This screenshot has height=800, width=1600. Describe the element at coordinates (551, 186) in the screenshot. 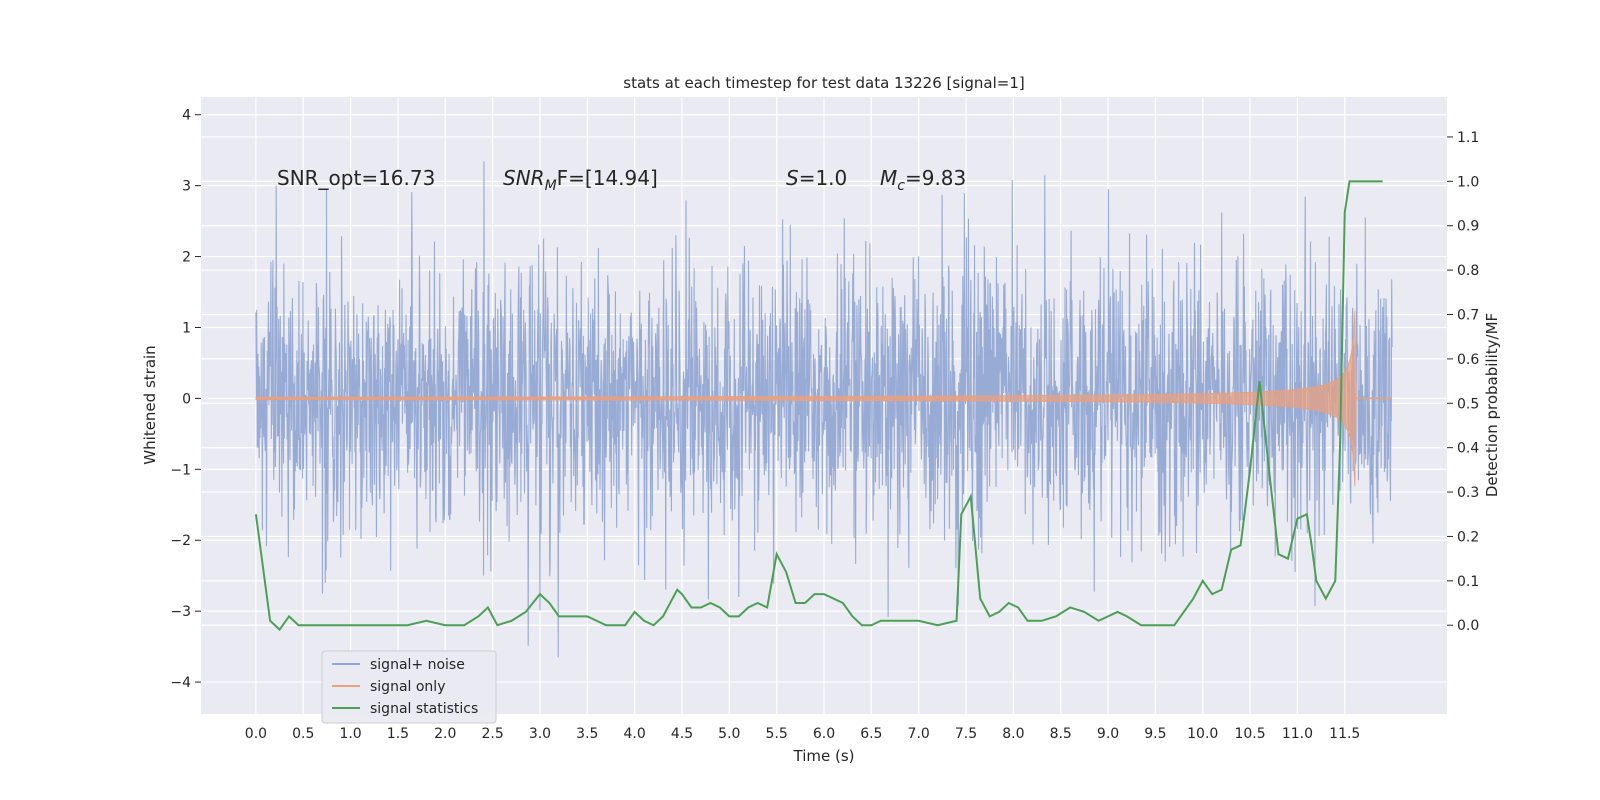

I see `annotation-snr-mf-sub: M` at that location.